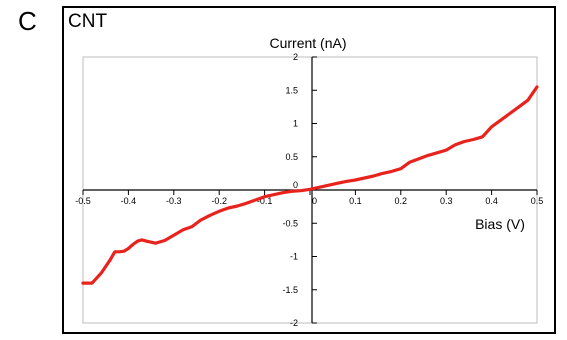 The image size is (567, 340). What do you see at coordinates (290, 223) in the screenshot?
I see `y-tick-label: -0.5` at bounding box center [290, 223].